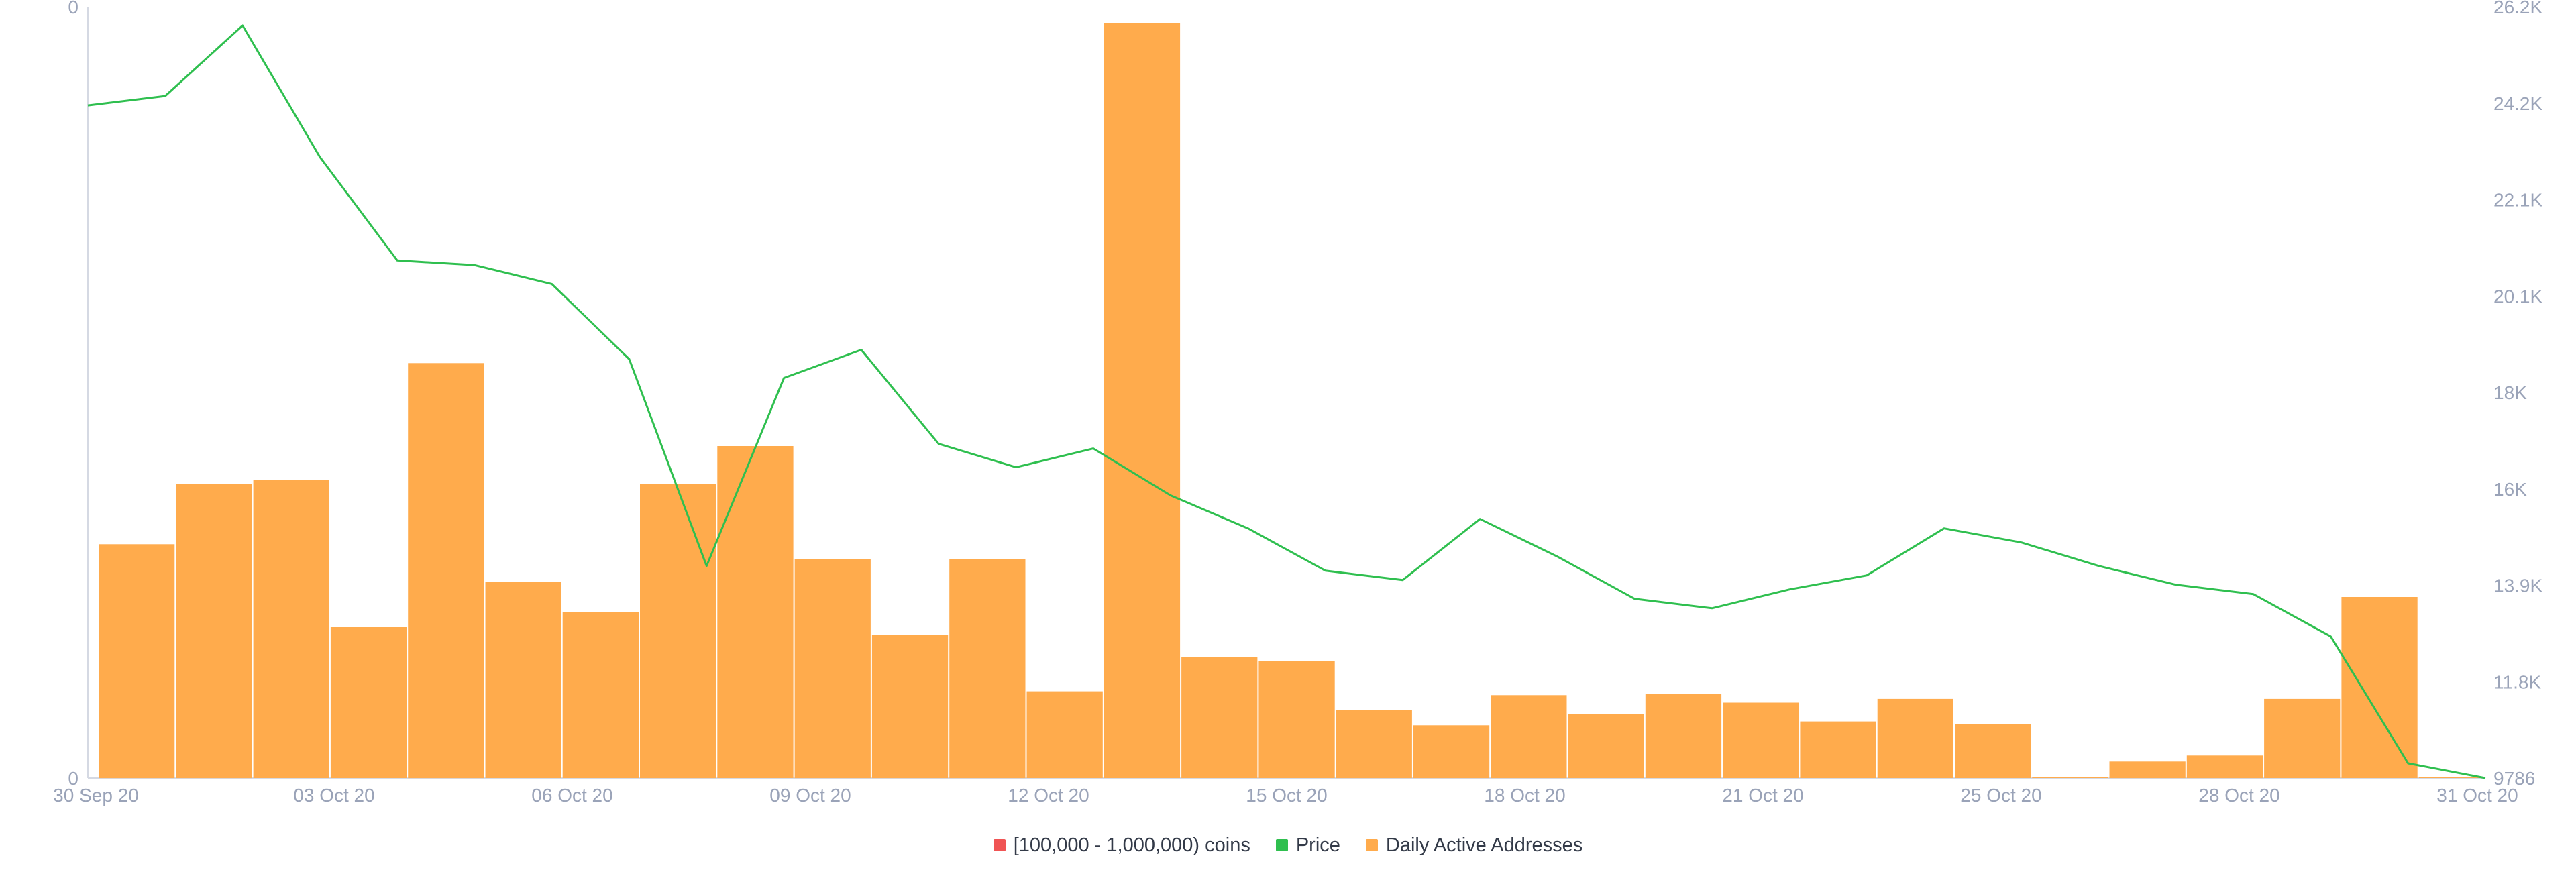 The image size is (2576, 872). I want to click on legend-swatch-coins, so click(999, 845).